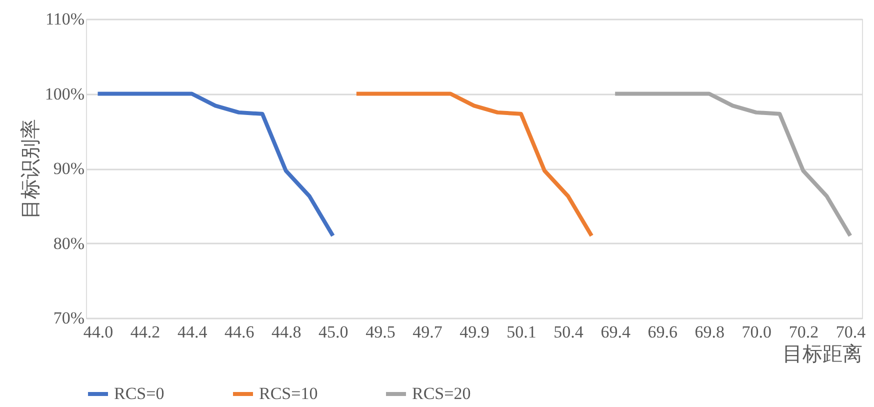 Image resolution: width=874 pixels, height=407 pixels. What do you see at coordinates (64, 19) in the screenshot?
I see `y-tick-label: 110%` at bounding box center [64, 19].